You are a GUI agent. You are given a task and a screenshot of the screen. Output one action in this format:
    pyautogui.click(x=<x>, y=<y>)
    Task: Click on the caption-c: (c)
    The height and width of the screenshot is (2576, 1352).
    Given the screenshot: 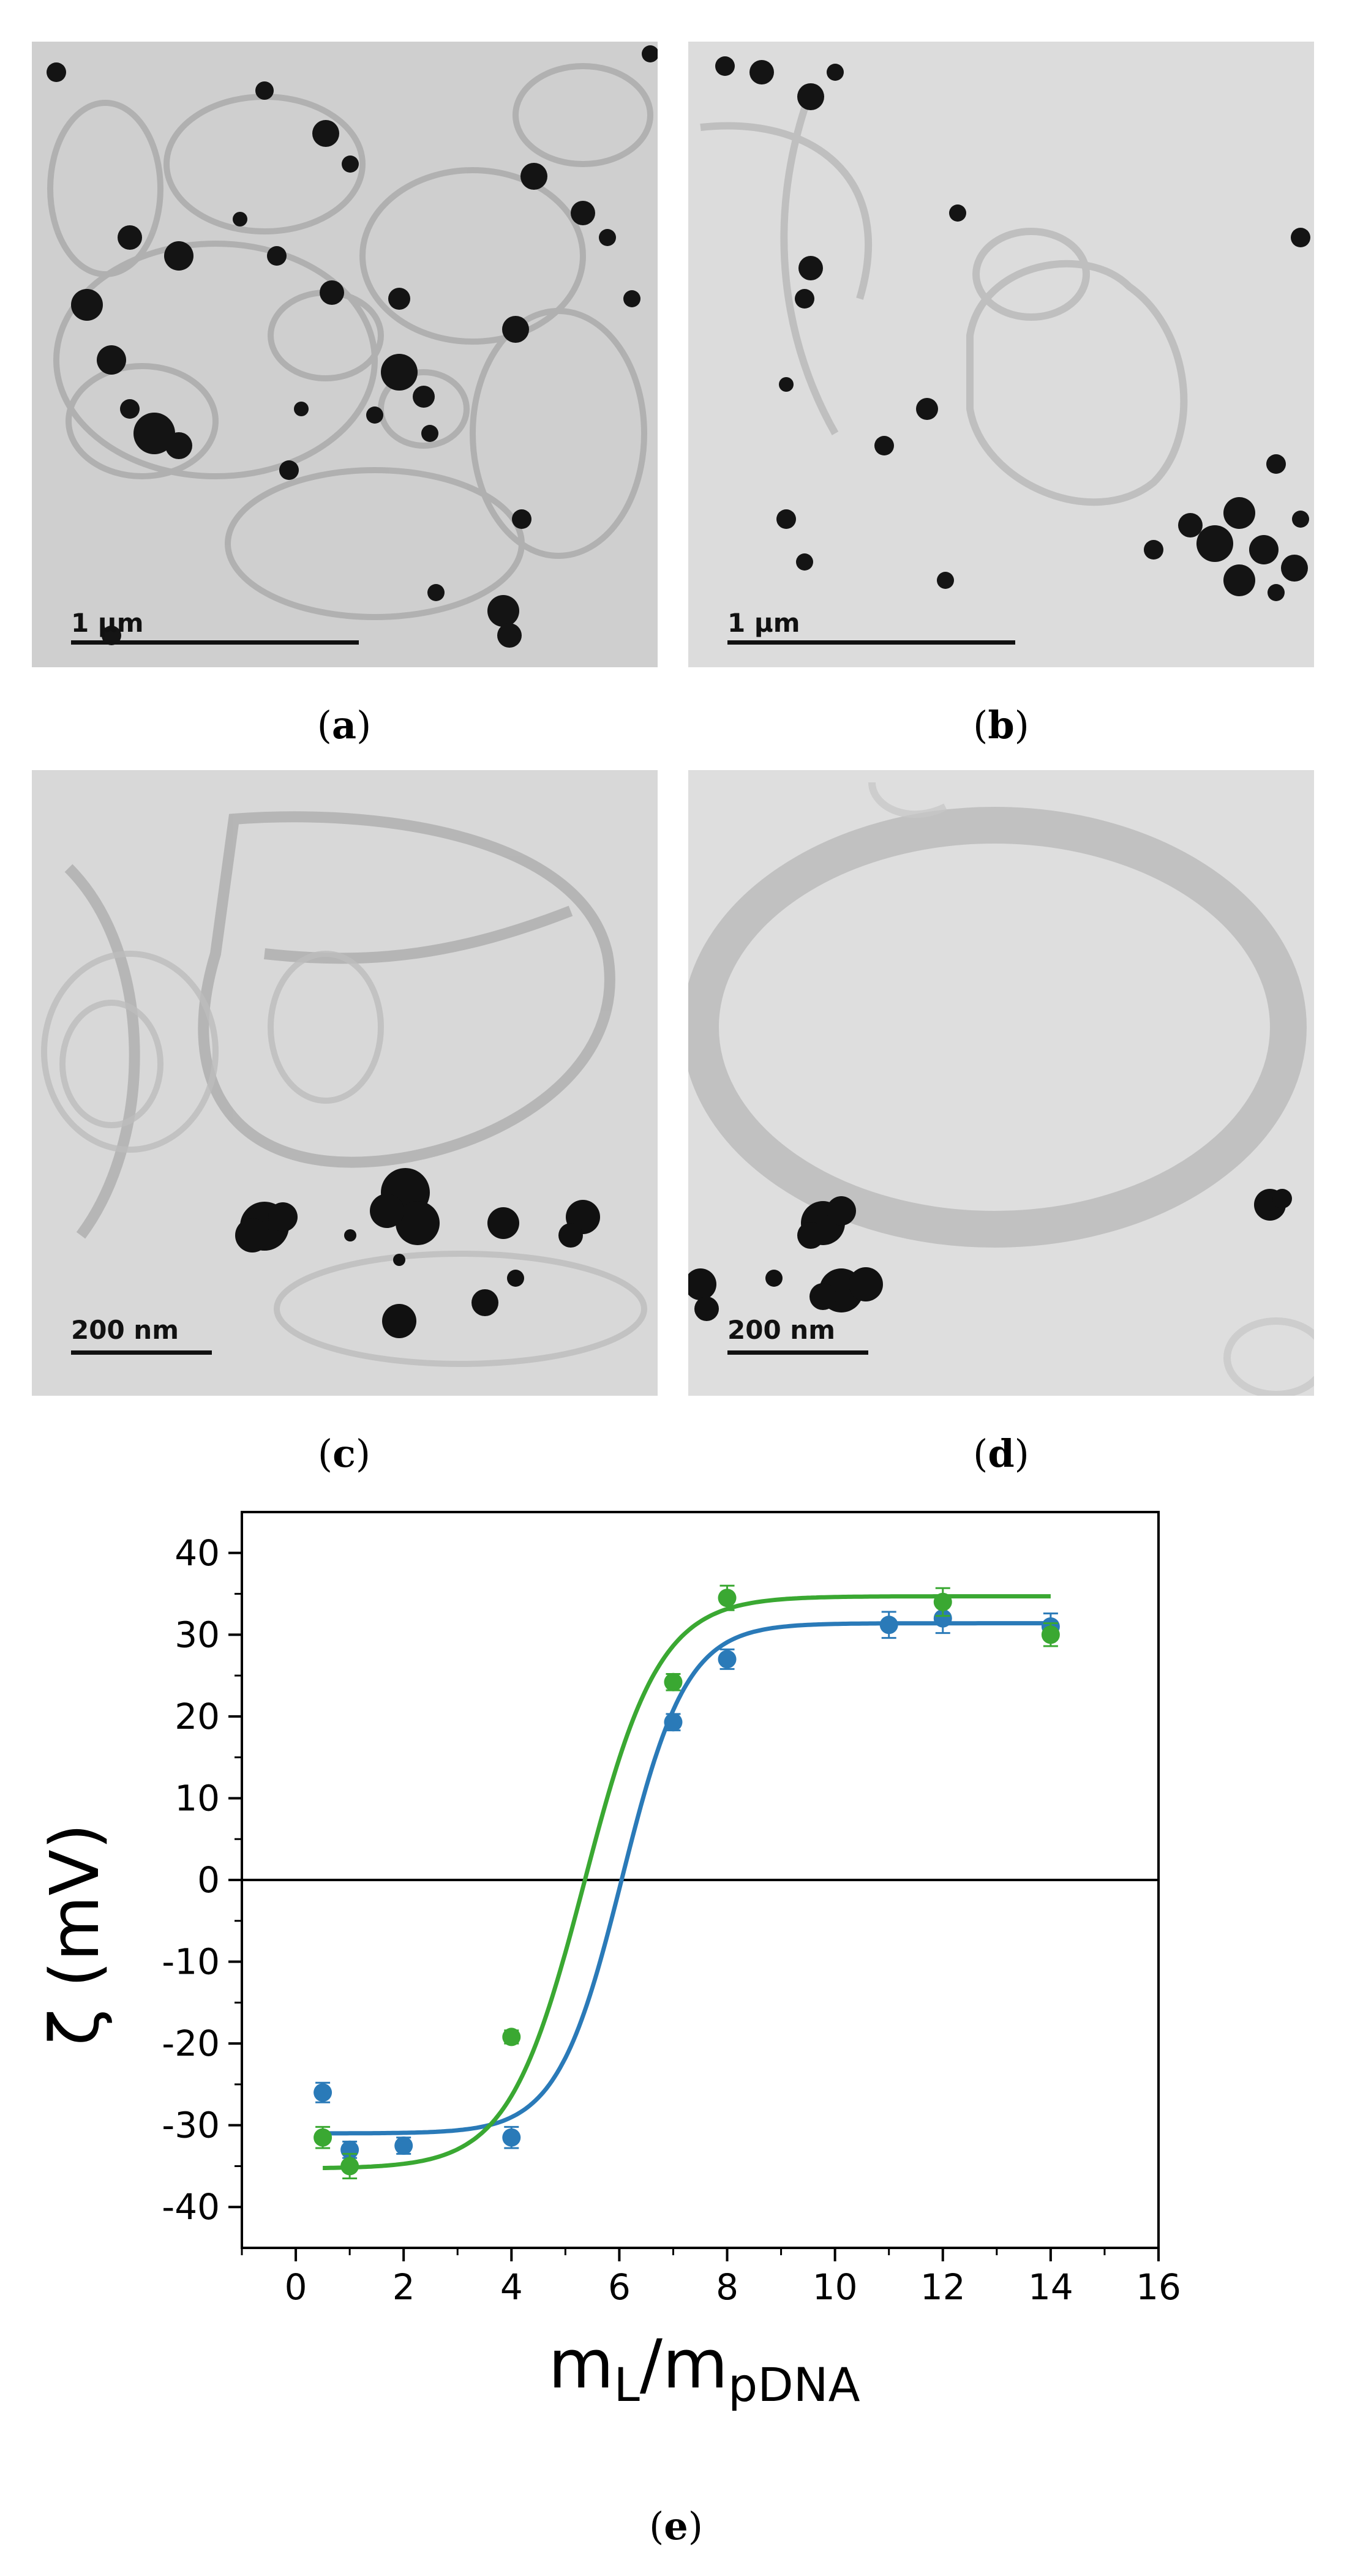 What is the action you would take?
    pyautogui.click(x=344, y=1453)
    